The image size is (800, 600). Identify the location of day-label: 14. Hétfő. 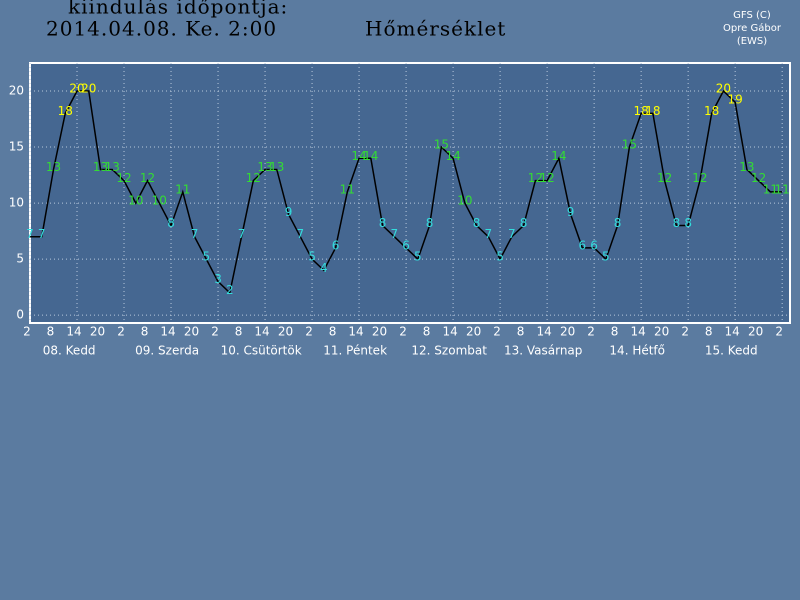
(637, 351).